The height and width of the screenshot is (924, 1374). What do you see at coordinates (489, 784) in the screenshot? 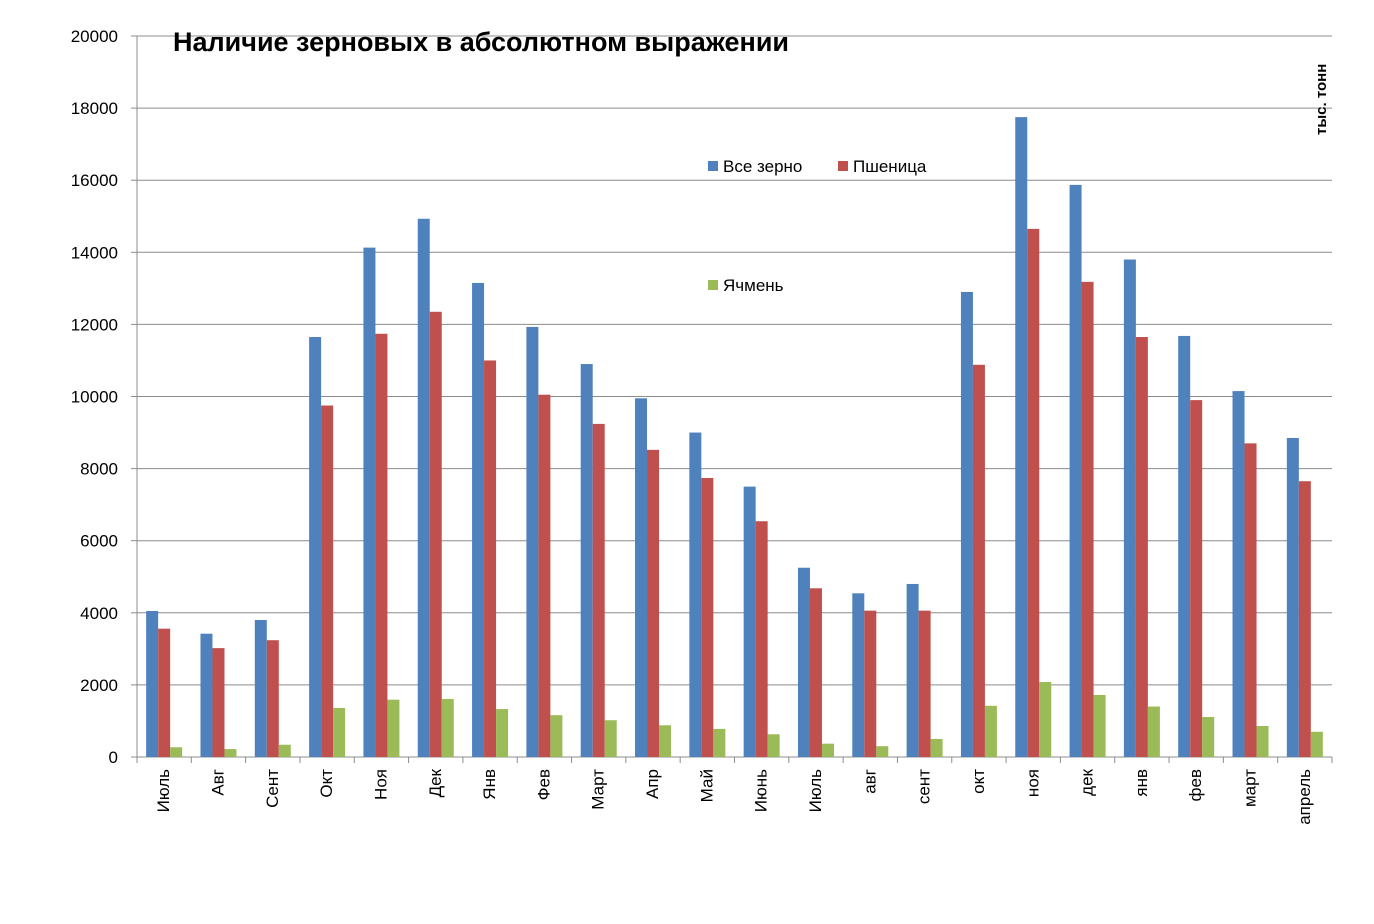
I see `x-tick-label: Янв` at bounding box center [489, 784].